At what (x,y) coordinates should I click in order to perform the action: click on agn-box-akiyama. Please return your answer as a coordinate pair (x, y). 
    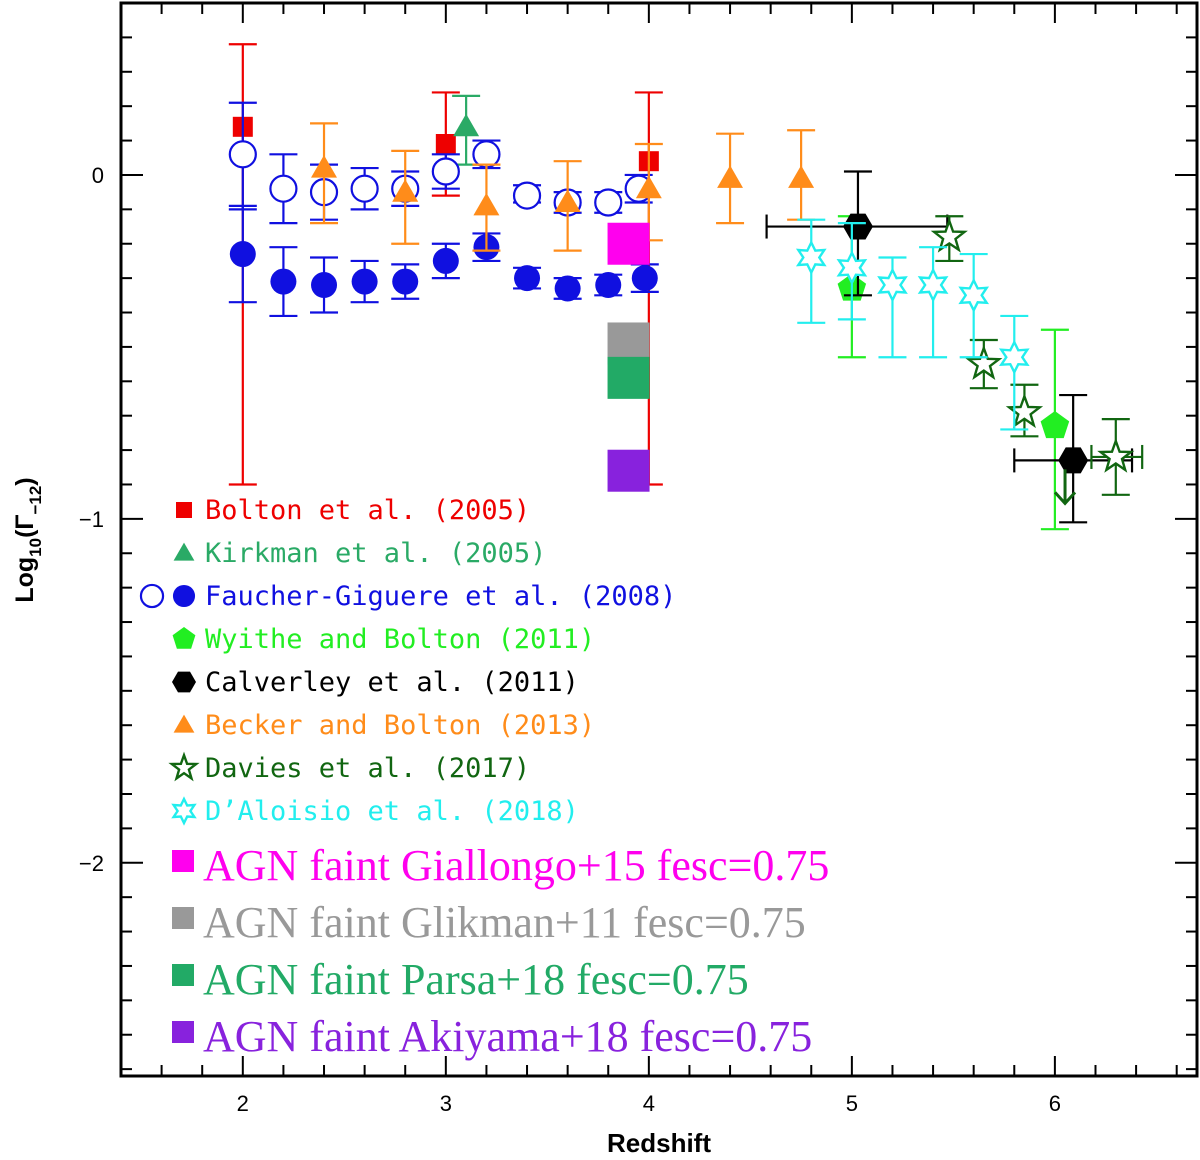
    Looking at the image, I should click on (628, 470).